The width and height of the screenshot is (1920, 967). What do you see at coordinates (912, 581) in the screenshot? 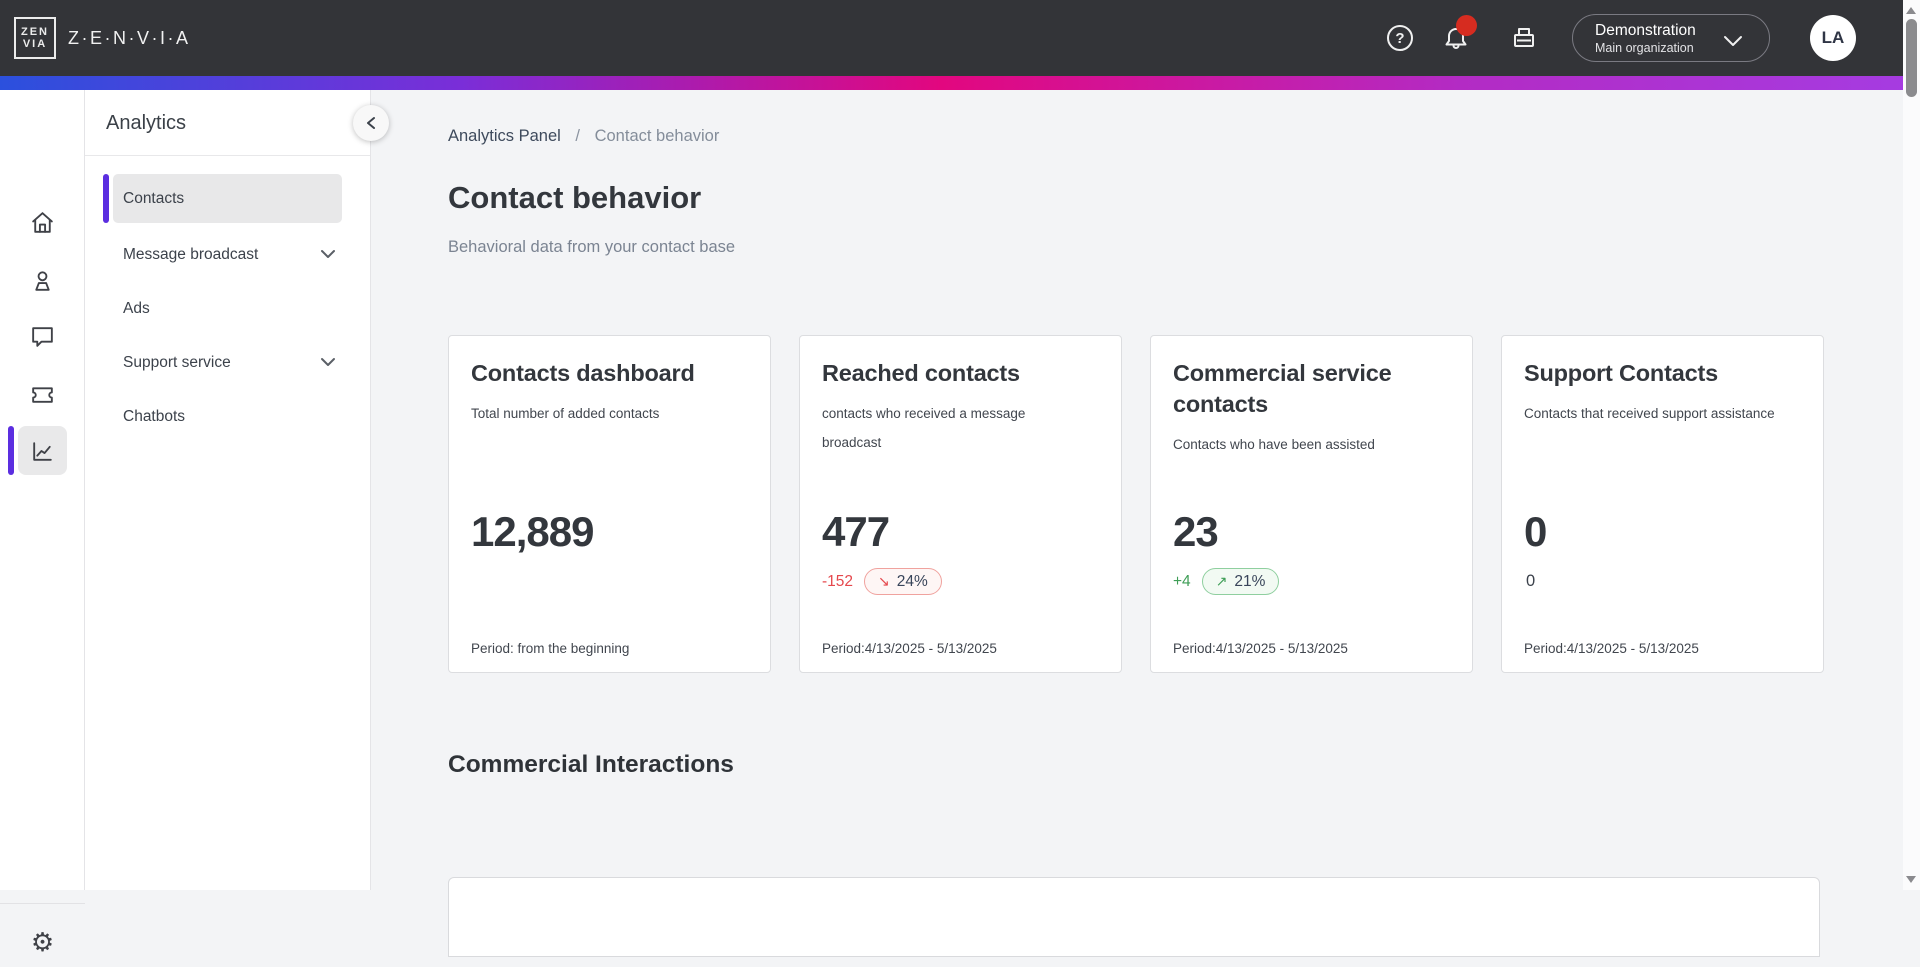
I see `trend-percent: 24%` at bounding box center [912, 581].